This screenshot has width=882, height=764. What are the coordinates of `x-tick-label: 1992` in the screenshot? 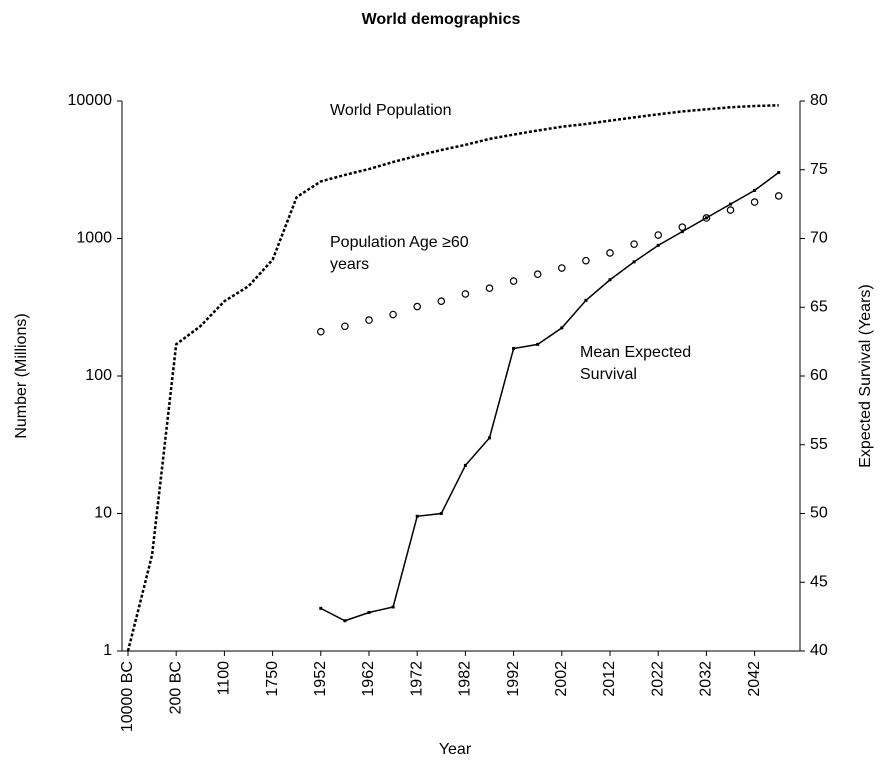 It's located at (513, 679).